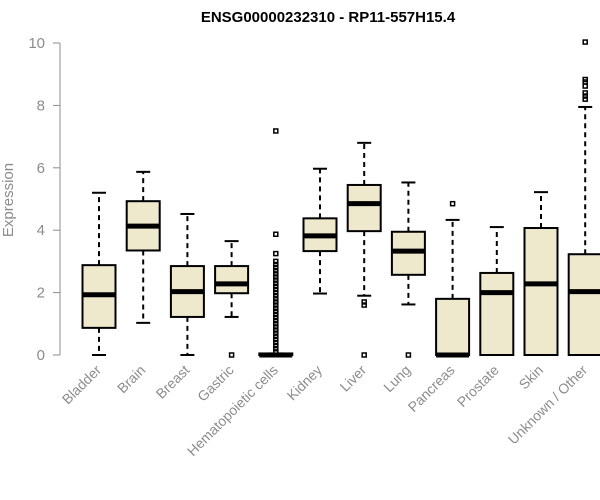 This screenshot has height=500, width=600. I want to click on x-tick-label: Unknown / Other, so click(548, 405).